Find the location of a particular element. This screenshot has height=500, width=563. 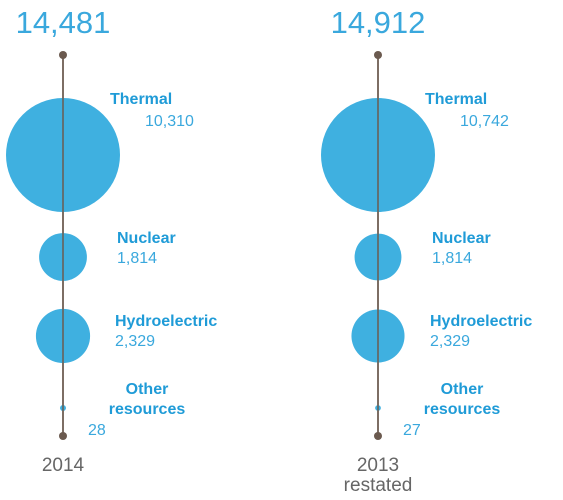

period-note: restated is located at coordinates (378, 485).